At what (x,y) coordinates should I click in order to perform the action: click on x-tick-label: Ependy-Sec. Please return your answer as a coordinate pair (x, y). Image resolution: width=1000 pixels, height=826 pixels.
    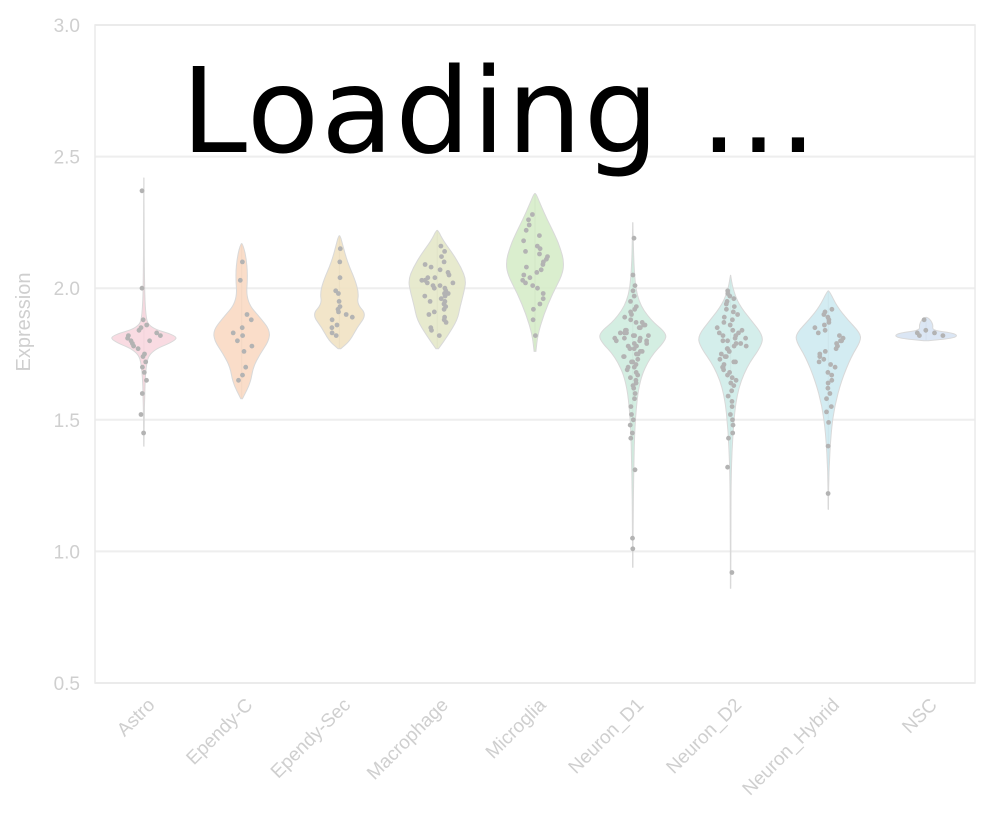
    Looking at the image, I should click on (311, 739).